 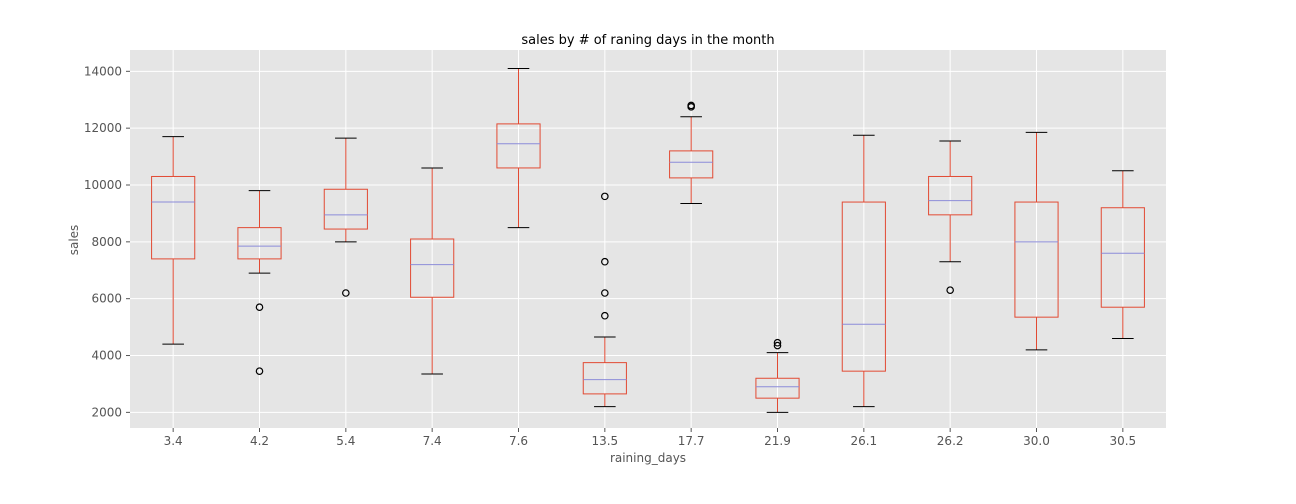 I want to click on x-tick-label: 21.9, so click(x=777, y=441).